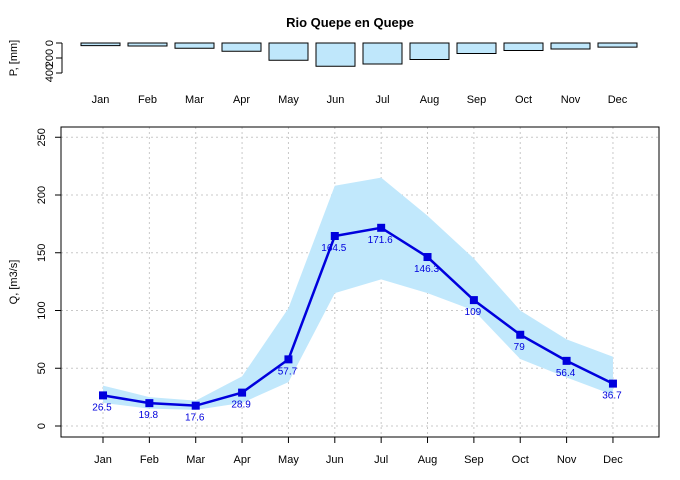  Describe the element at coordinates (380, 240) in the screenshot. I see `discharge-data-label: 171.6` at that location.